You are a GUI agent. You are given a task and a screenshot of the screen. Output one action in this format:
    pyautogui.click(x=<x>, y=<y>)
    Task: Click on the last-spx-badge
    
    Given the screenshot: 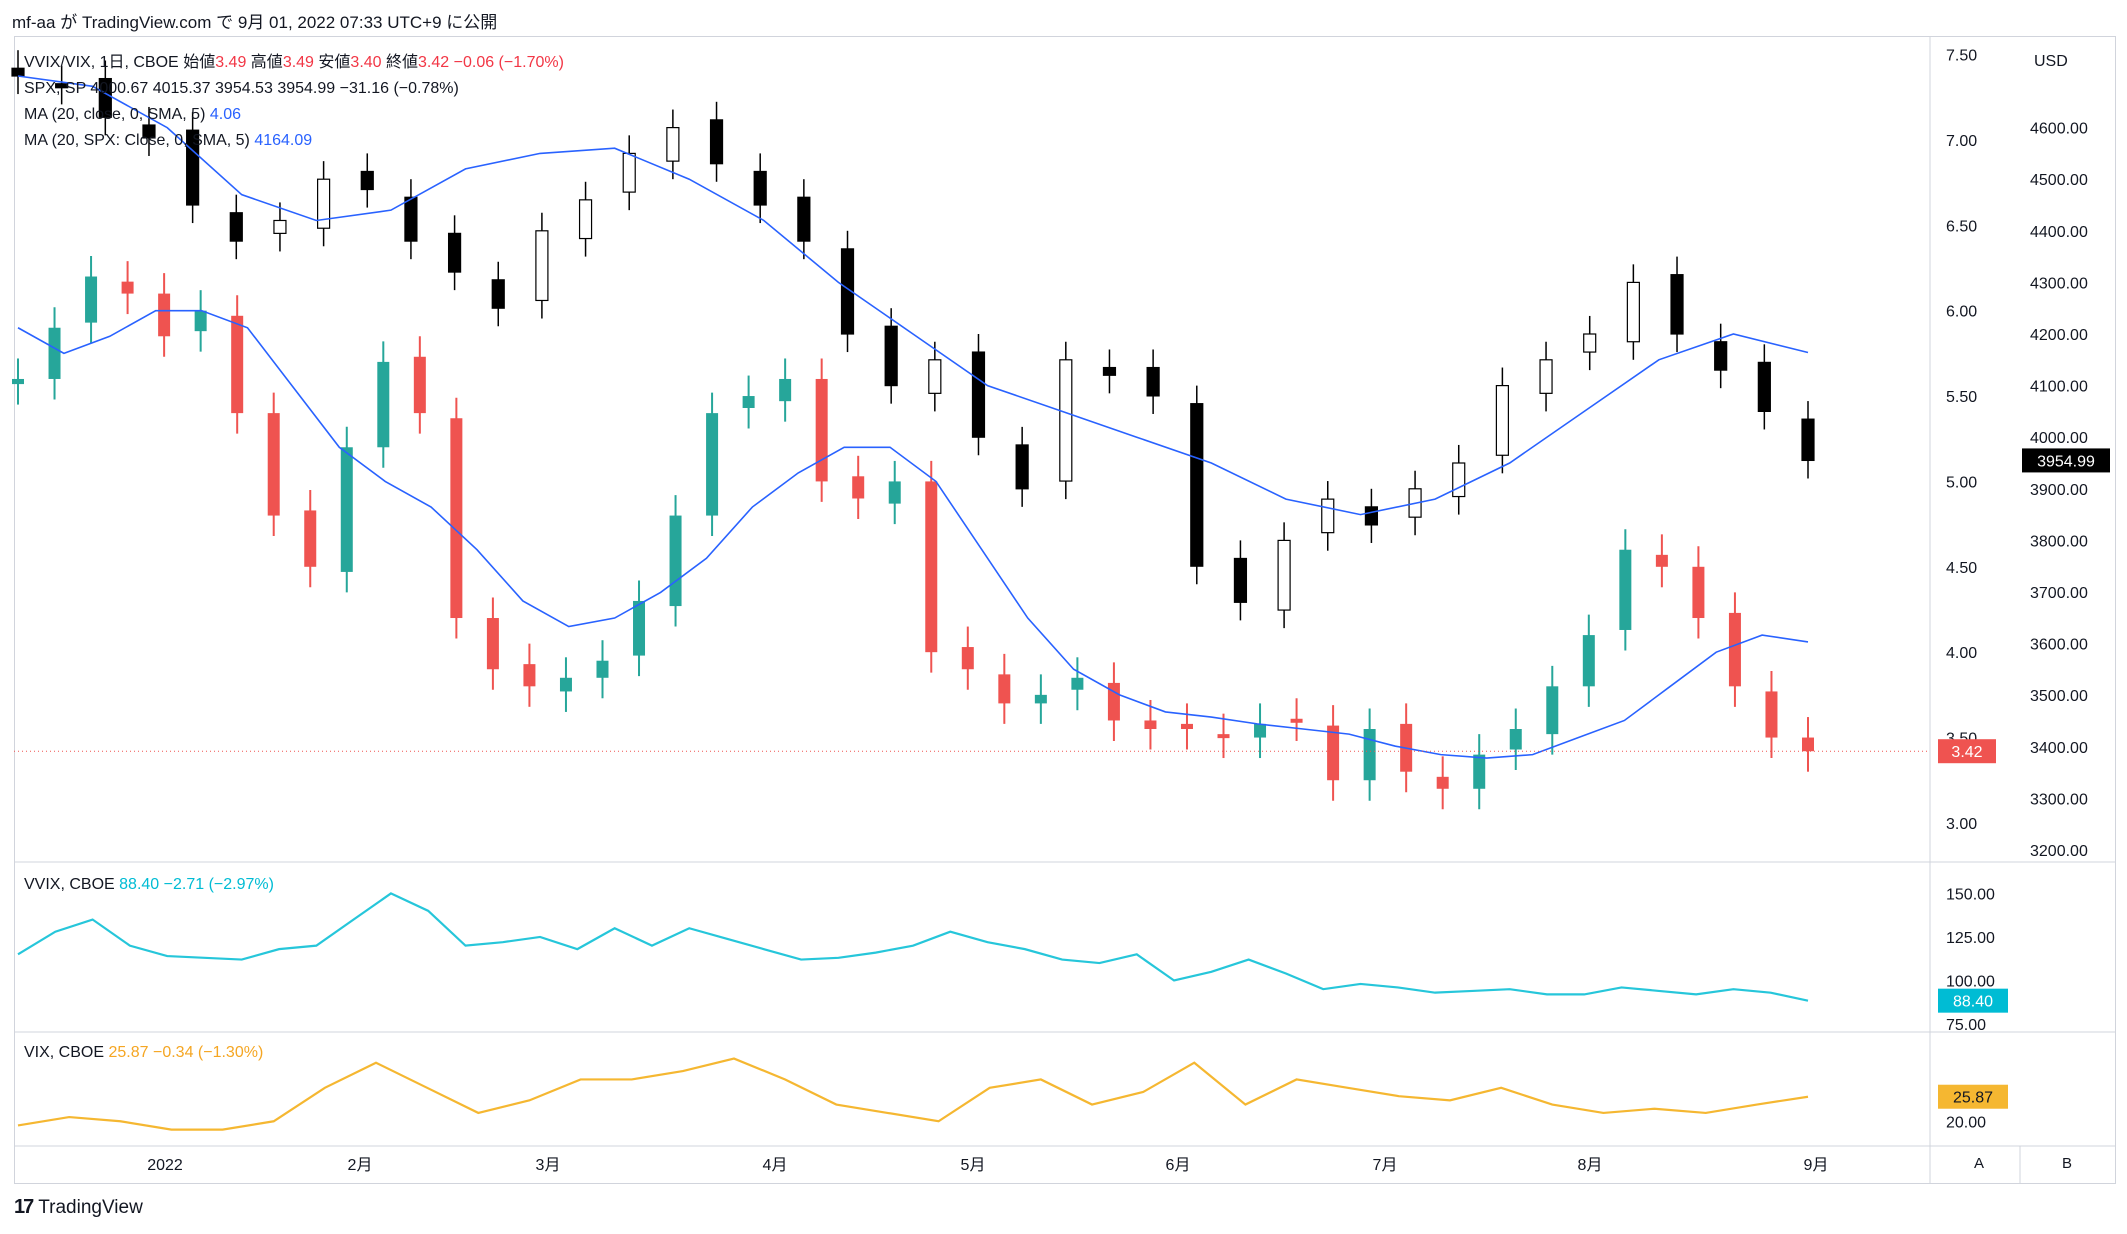 What is the action you would take?
    pyautogui.click(x=2066, y=460)
    